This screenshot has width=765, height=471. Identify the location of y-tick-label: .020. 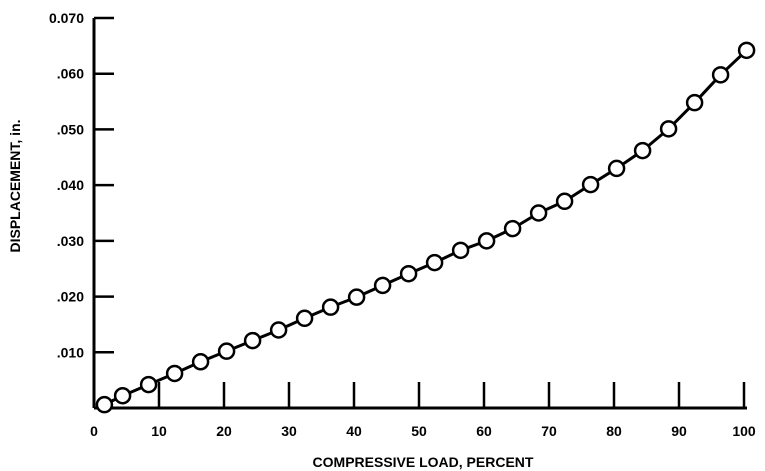
(70, 297).